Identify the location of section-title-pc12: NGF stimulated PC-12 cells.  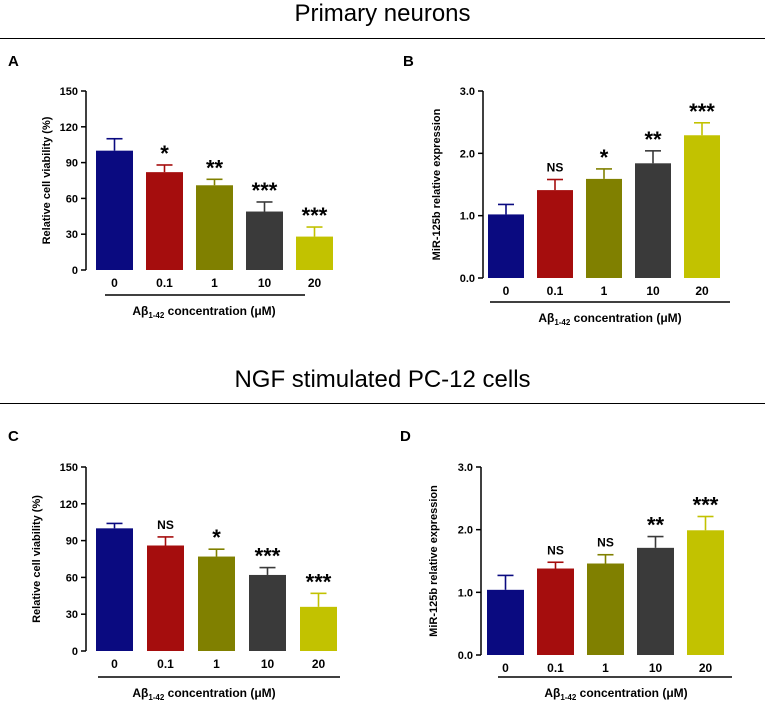
(382, 379).